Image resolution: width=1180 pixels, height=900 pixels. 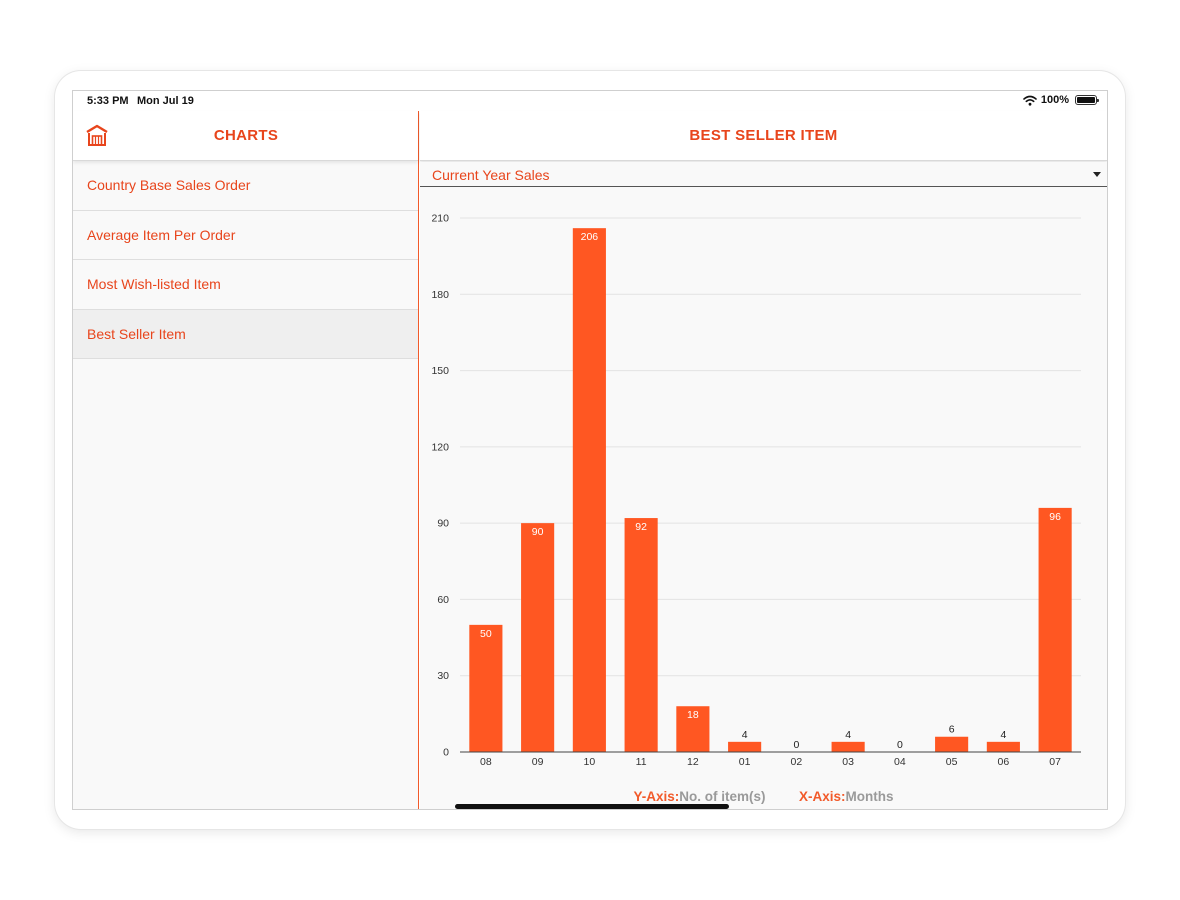 What do you see at coordinates (136, 333) in the screenshot?
I see `sidebar-item-label: Best Seller Item` at bounding box center [136, 333].